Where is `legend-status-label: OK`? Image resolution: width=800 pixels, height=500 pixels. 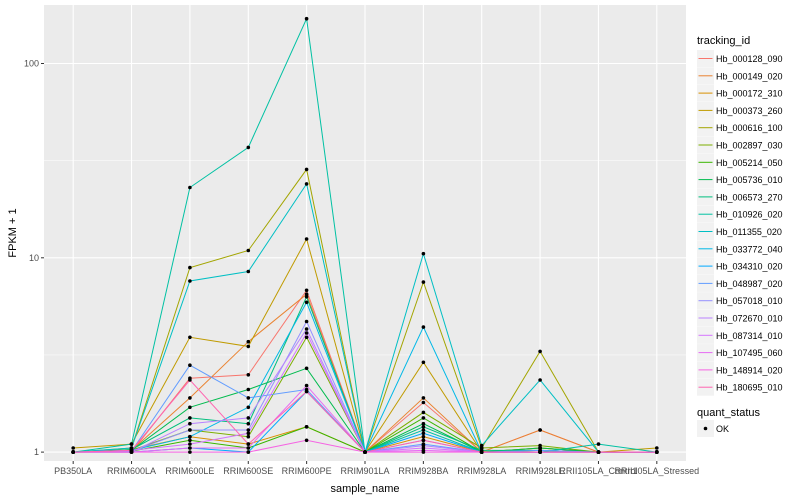
legend-status-label: OK is located at coordinates (722, 429).